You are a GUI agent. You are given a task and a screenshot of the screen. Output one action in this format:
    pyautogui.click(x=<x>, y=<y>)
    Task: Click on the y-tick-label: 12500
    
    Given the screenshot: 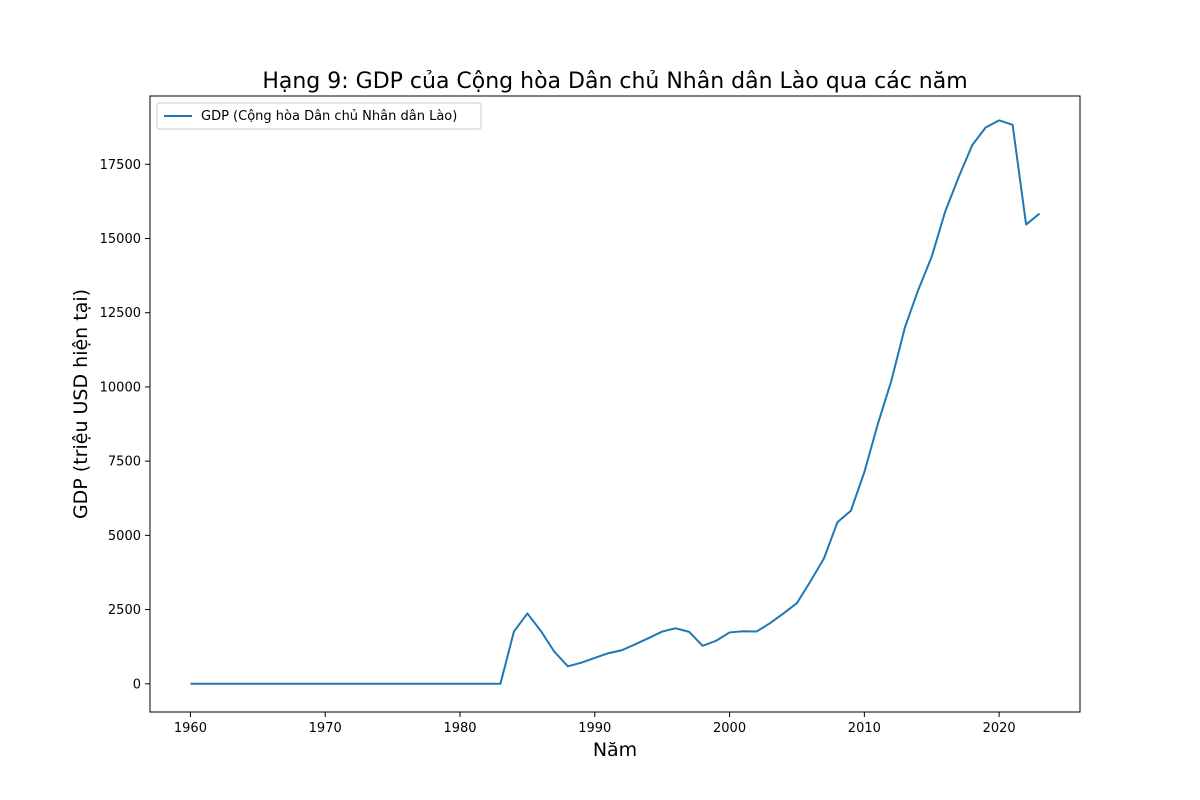 What is the action you would take?
    pyautogui.click(x=120, y=313)
    